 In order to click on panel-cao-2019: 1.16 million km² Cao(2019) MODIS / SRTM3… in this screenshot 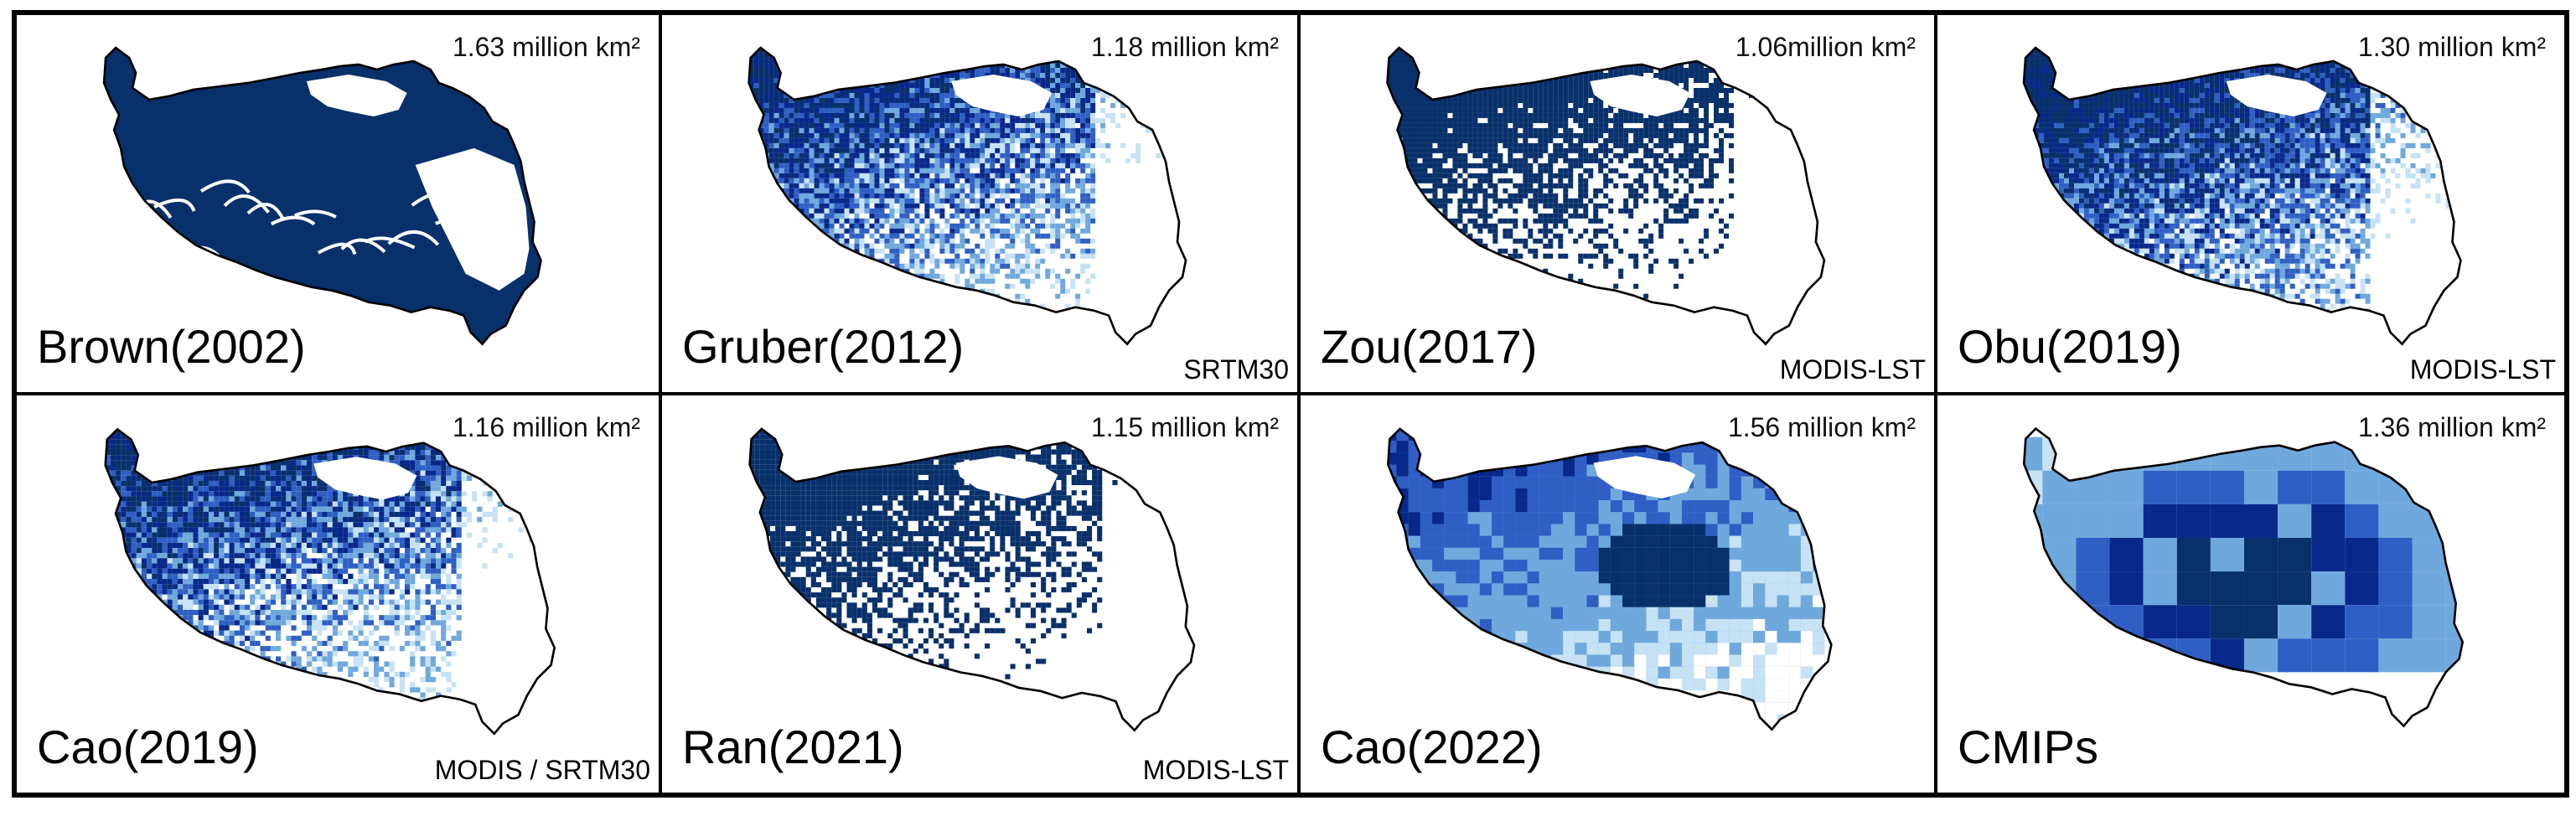, I will do `click(337, 594)`.